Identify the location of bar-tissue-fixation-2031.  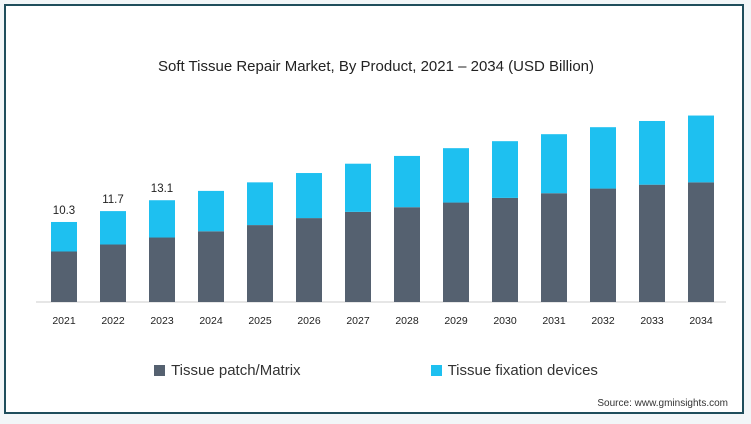
(554, 164).